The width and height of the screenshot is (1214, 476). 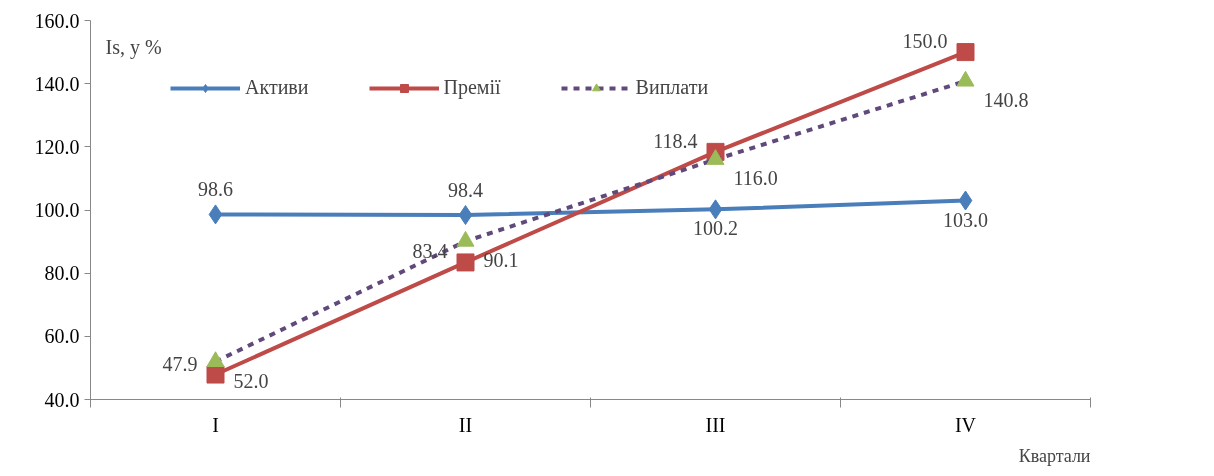 What do you see at coordinates (465, 190) in the screenshot?
I see `data-label: 98.4` at bounding box center [465, 190].